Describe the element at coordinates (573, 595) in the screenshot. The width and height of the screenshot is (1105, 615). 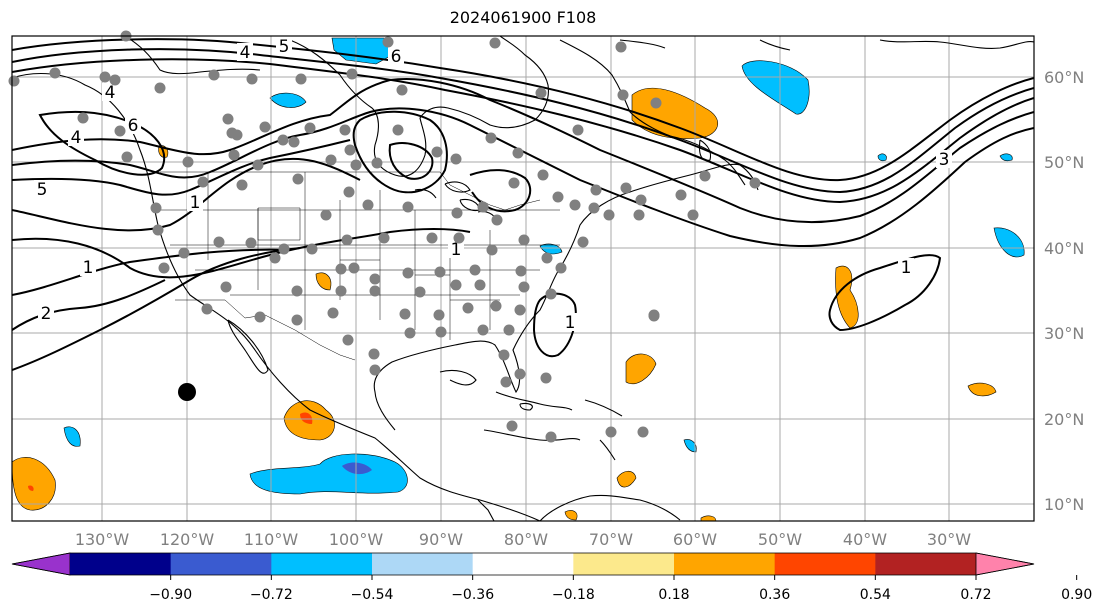
I see `colorbar-tick-label: −0.18` at that location.